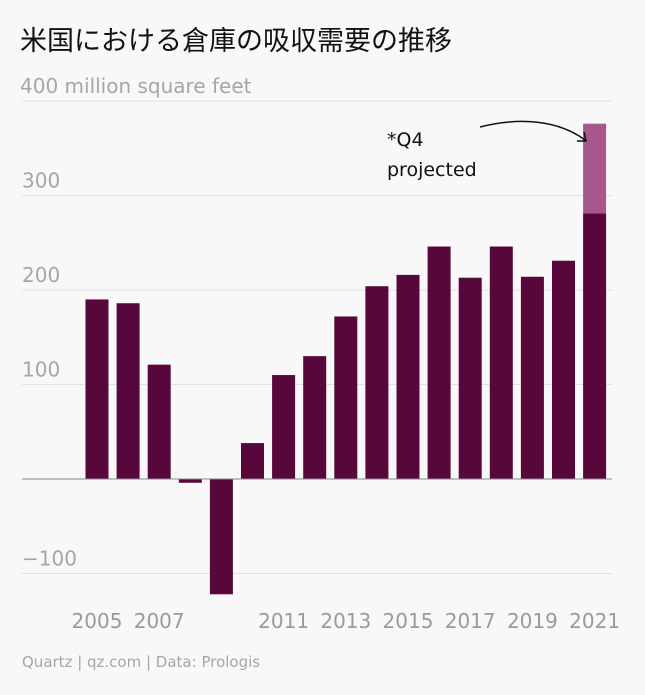 This screenshot has width=645, height=695. I want to click on annotation-line1: *Q4, so click(405, 140).